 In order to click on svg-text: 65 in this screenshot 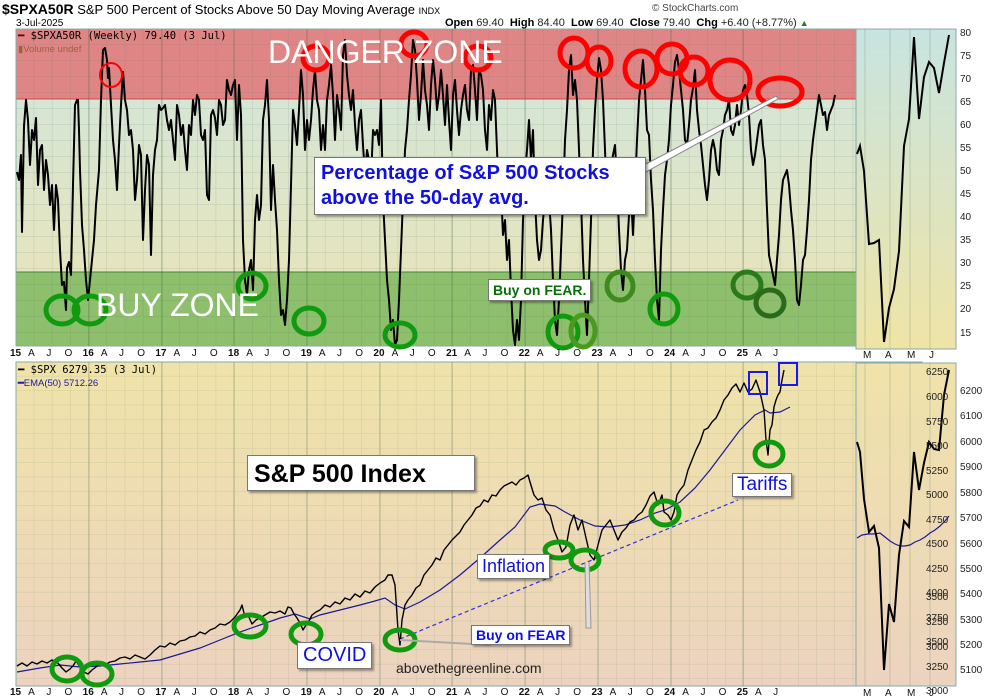, I will do `click(966, 102)`.